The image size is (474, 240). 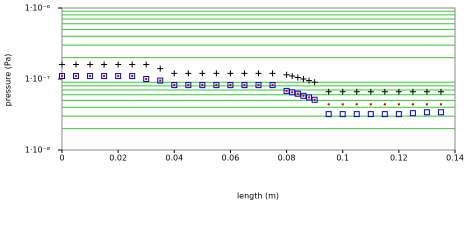 I want to click on y-tick-label: 1·10⁻⁶, so click(x=37, y=8).